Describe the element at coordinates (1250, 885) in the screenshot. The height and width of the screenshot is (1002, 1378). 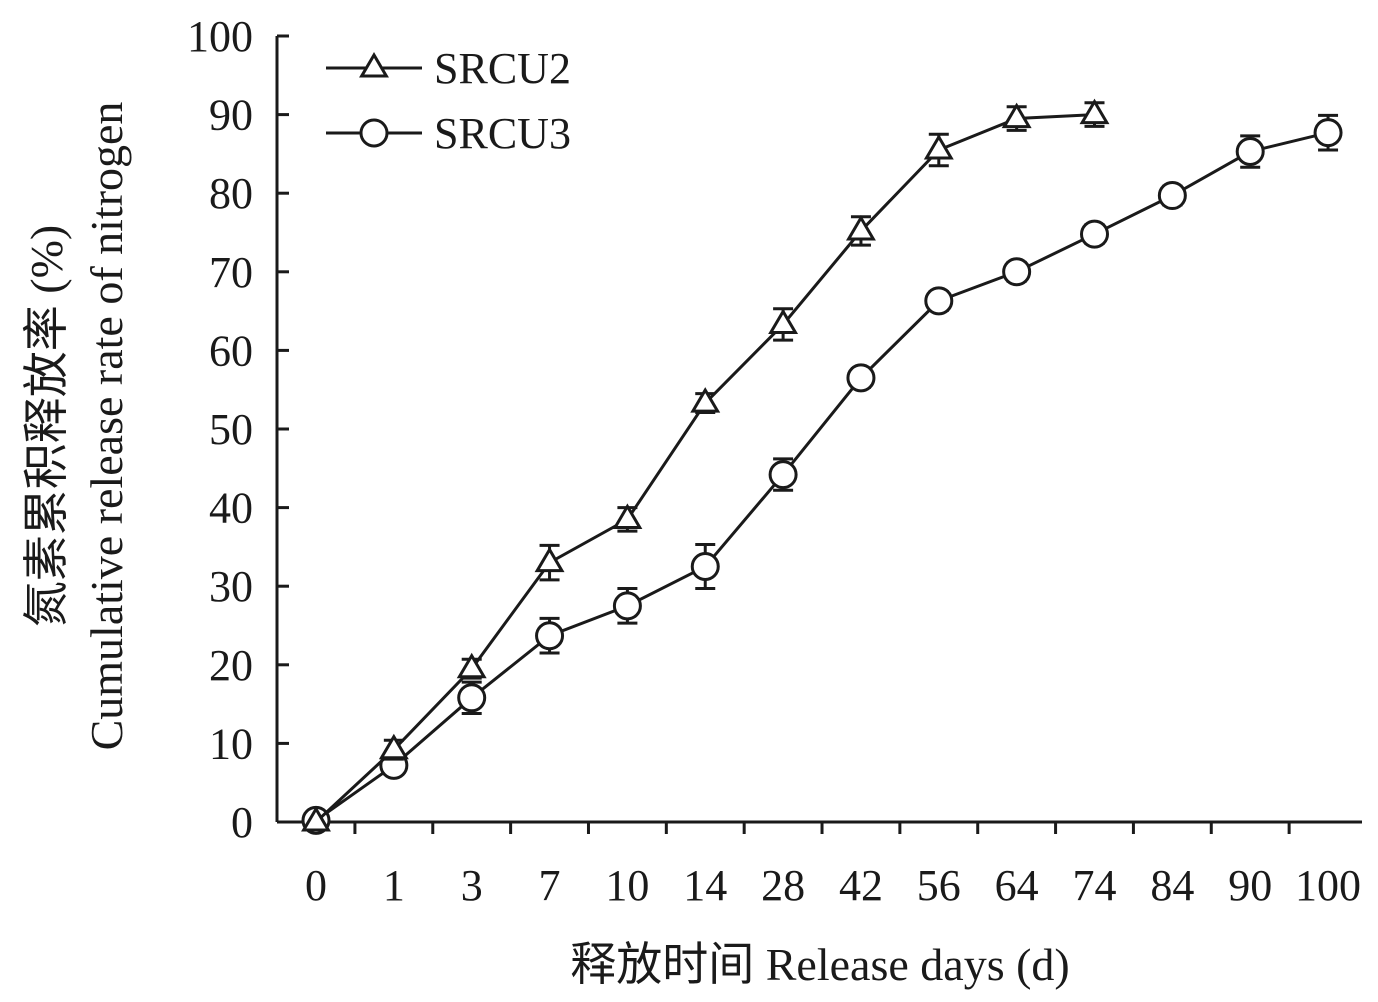
I see `x-tick-label: 90` at that location.